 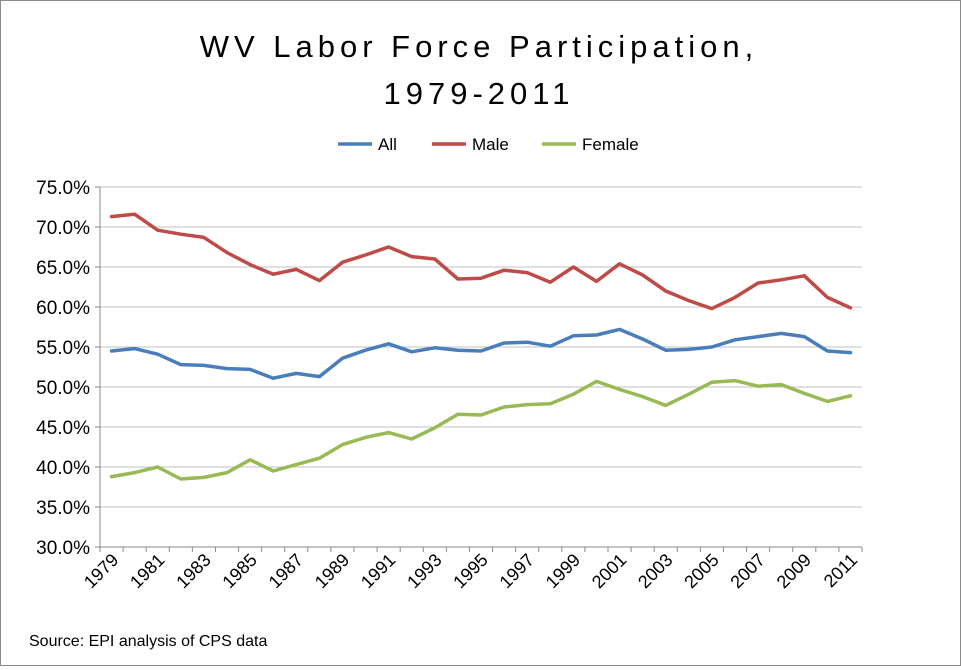 I want to click on x-tick-label: 2009, so click(x=794, y=571).